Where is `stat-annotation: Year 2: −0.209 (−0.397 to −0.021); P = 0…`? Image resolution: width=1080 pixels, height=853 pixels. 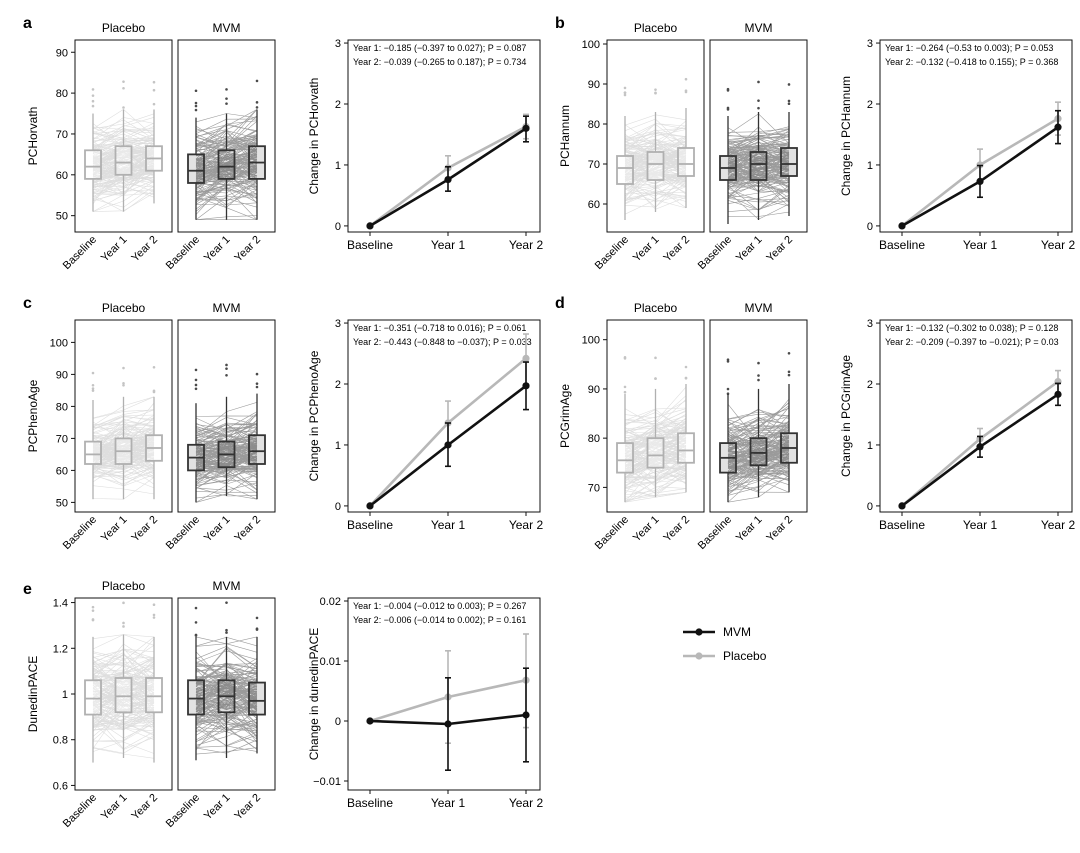 stat-annotation: Year 2: −0.209 (−0.397 to −0.021); P = 0… is located at coordinates (972, 342).